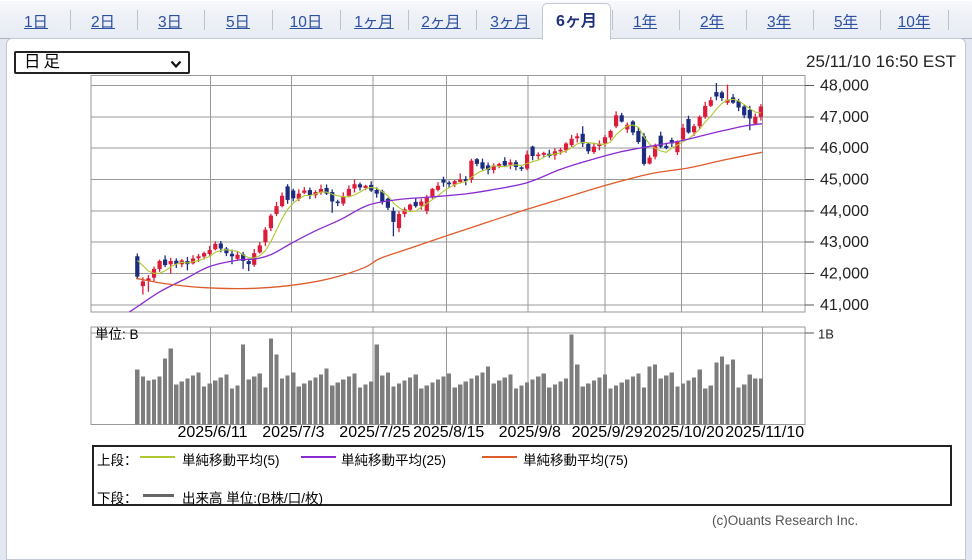  Describe the element at coordinates (293, 432) in the screenshot. I see `svg-text: 2025/7/3` at that location.